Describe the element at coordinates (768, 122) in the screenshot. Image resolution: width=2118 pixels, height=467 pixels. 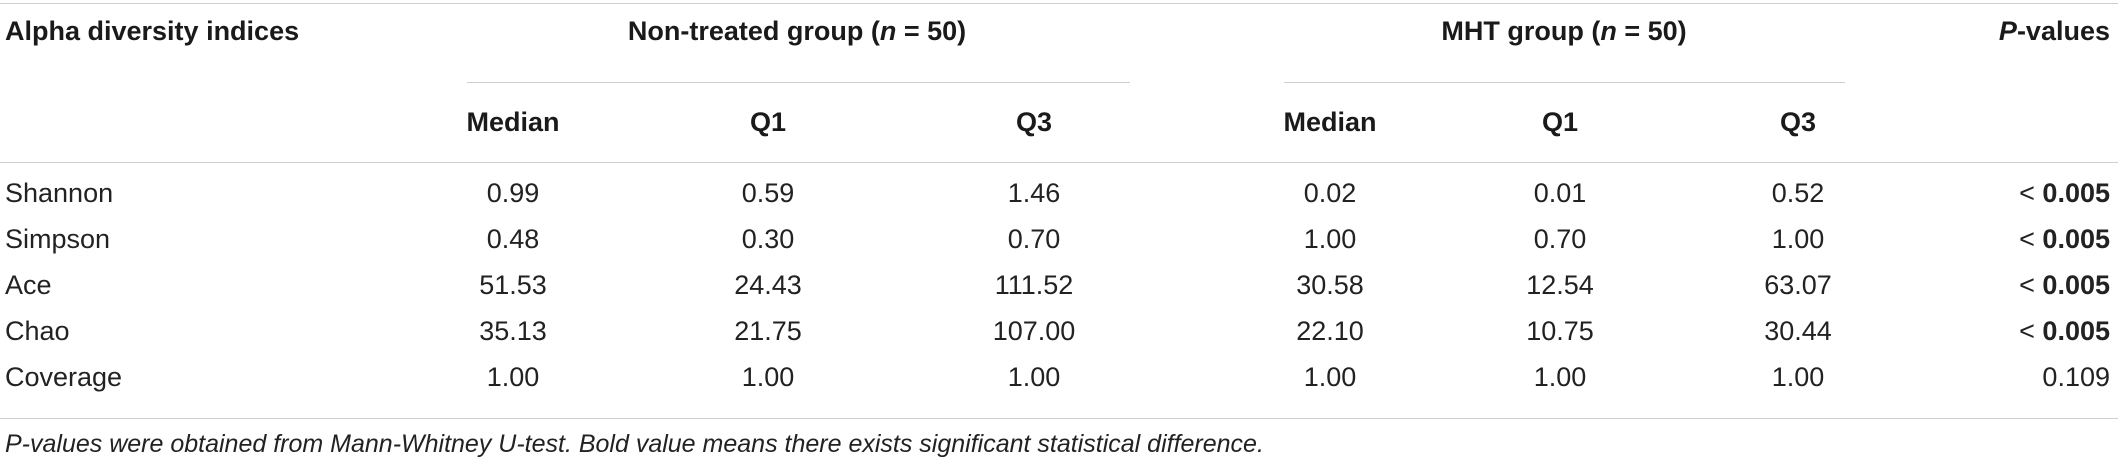
I see `subcol-q1-1: Q1` at that location.